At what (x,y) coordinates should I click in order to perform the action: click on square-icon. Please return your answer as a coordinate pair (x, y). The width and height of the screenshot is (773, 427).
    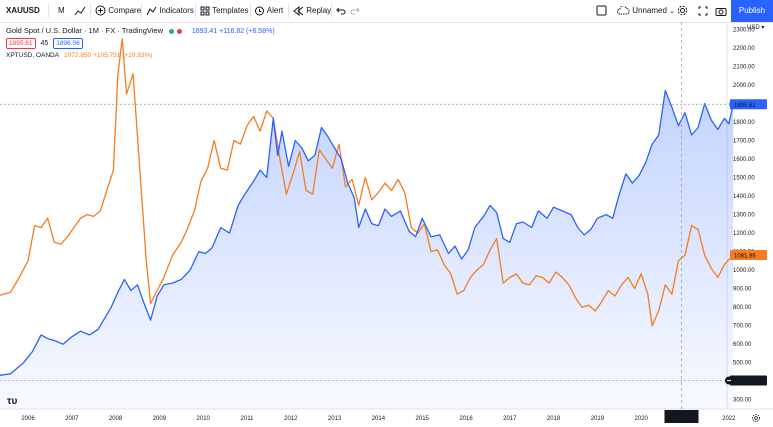
    Looking at the image, I should click on (601, 10).